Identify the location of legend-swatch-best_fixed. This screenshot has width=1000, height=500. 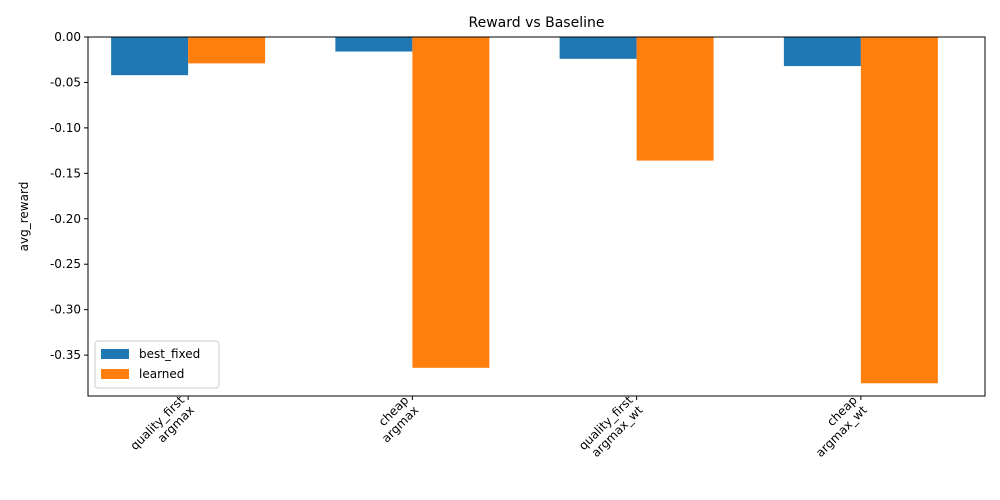
(115, 354).